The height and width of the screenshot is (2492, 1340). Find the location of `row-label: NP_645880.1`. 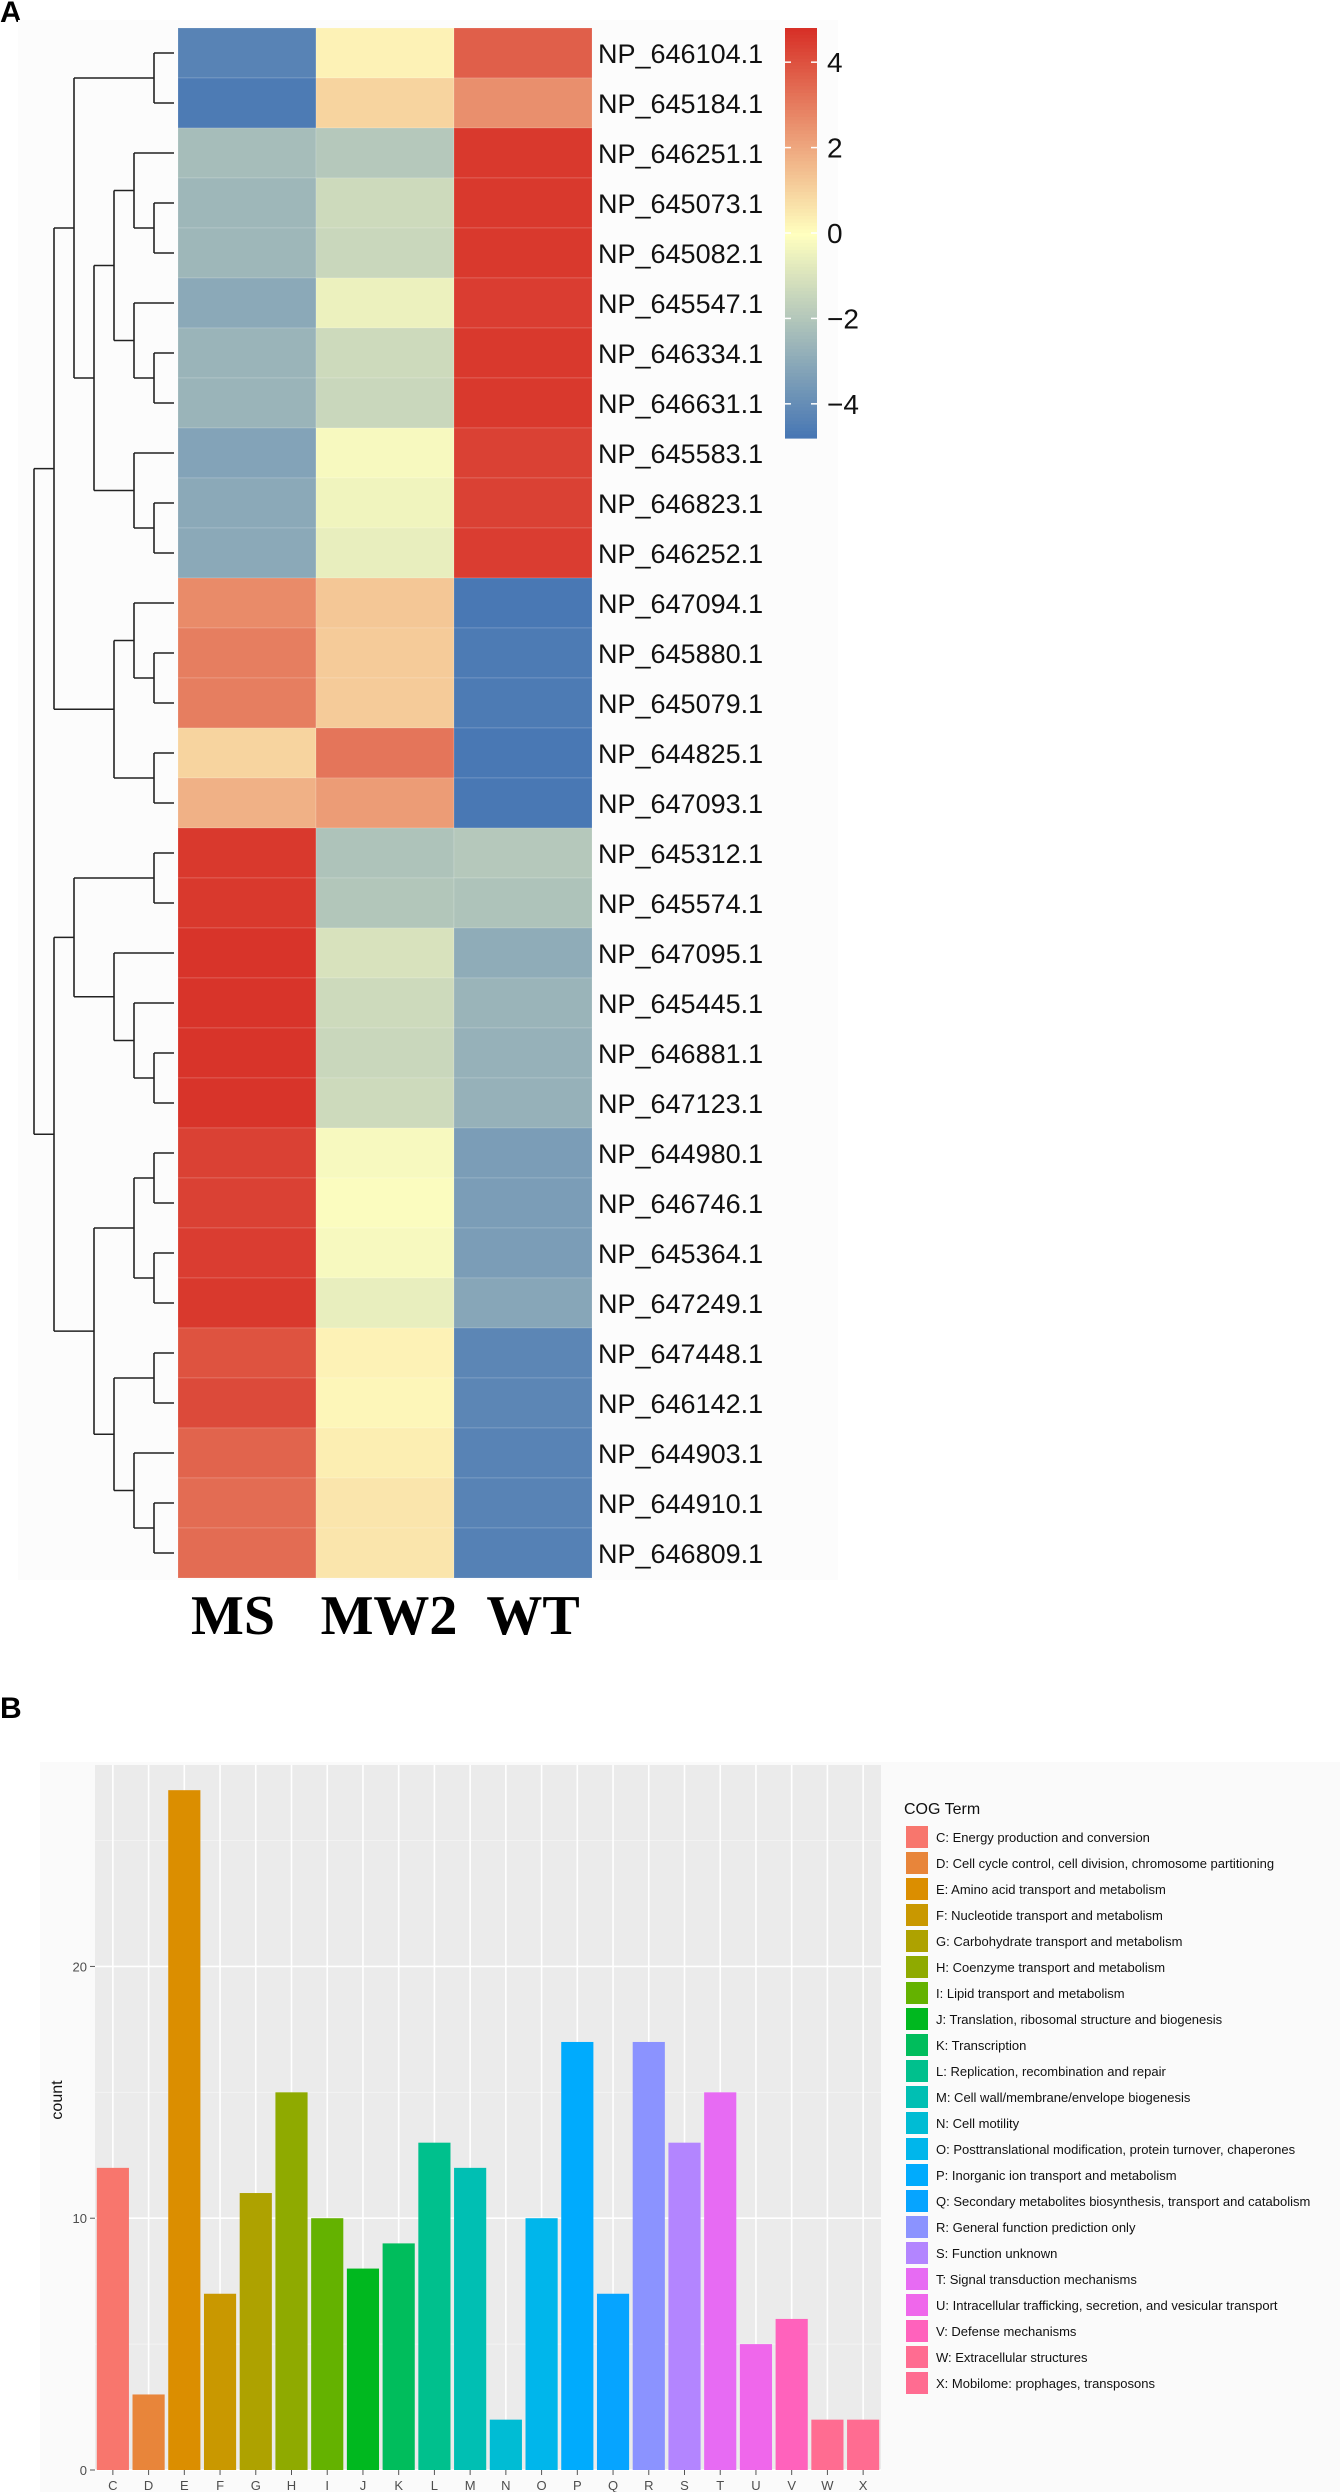

row-label: NP_645880.1 is located at coordinates (680, 654).